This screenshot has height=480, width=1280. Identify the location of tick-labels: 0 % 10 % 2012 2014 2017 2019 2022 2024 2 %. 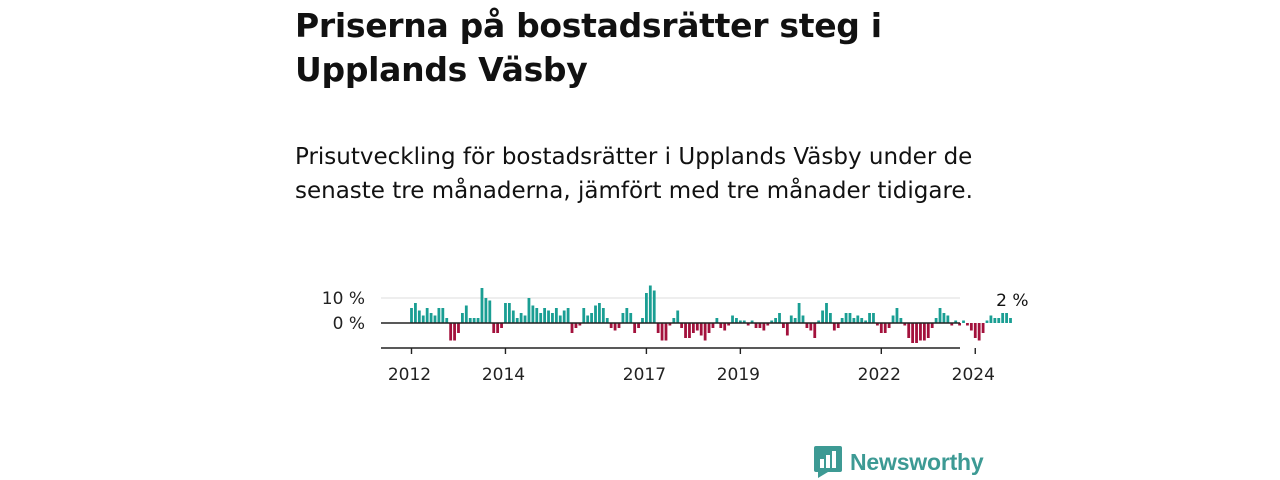
(675, 337).